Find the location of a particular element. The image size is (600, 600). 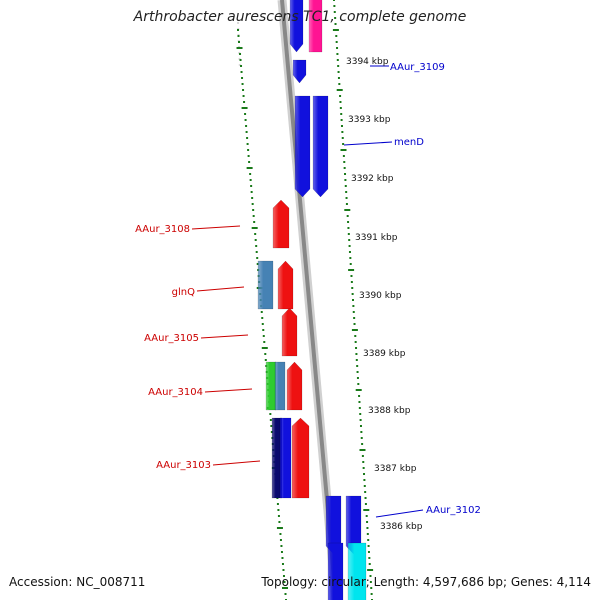

gene-label: glnQ is located at coordinates (183, 292).